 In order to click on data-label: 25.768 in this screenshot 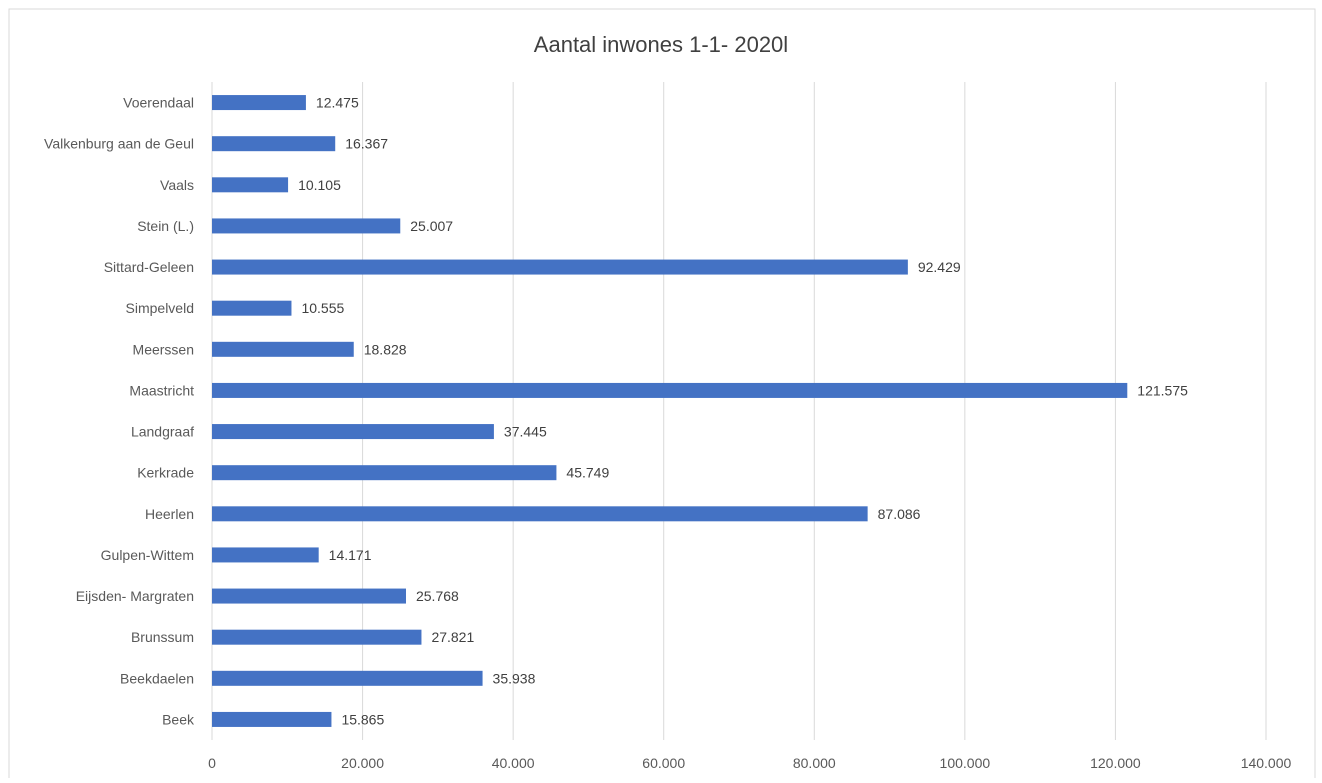, I will do `click(437, 596)`.